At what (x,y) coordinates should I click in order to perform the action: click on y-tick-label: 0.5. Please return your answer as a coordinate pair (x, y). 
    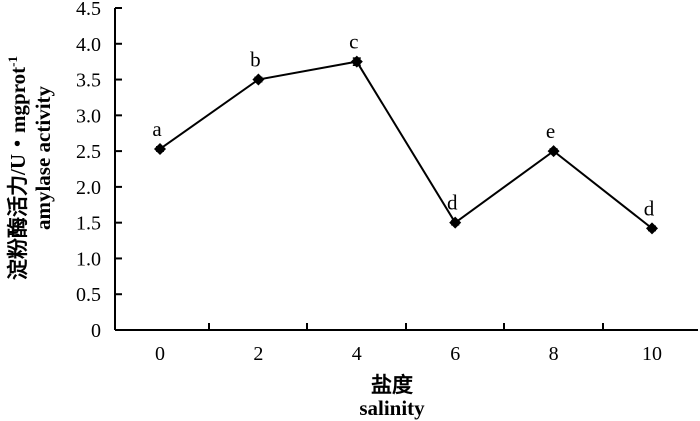
    Looking at the image, I should click on (88, 295).